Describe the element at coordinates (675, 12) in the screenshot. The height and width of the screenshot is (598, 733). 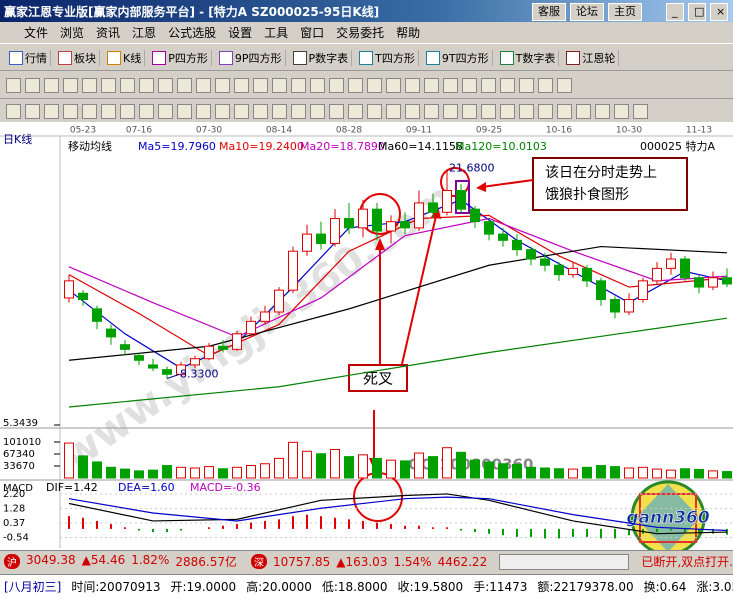
I see `minimize-button: _` at that location.